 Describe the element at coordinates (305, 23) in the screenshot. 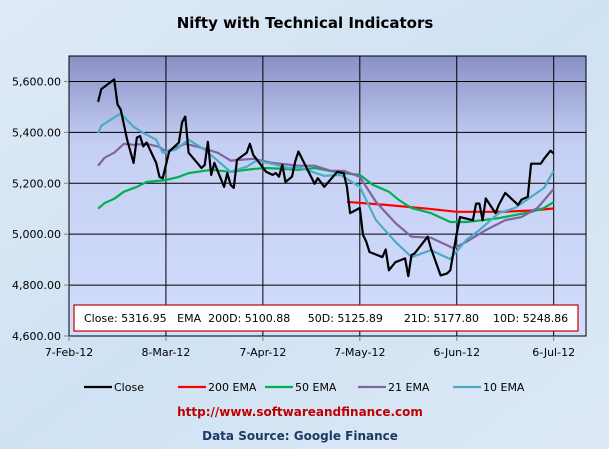

I see `chart-title: Nifty with Technical Indicators` at that location.